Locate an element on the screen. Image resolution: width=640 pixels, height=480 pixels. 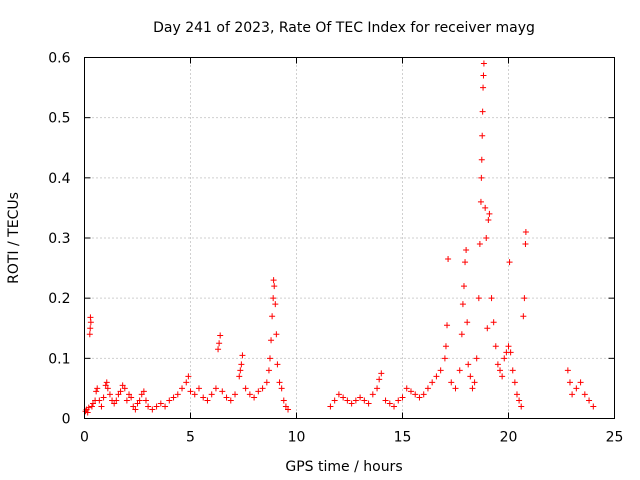
y-tick-label: 0.4 is located at coordinates (59, 179).